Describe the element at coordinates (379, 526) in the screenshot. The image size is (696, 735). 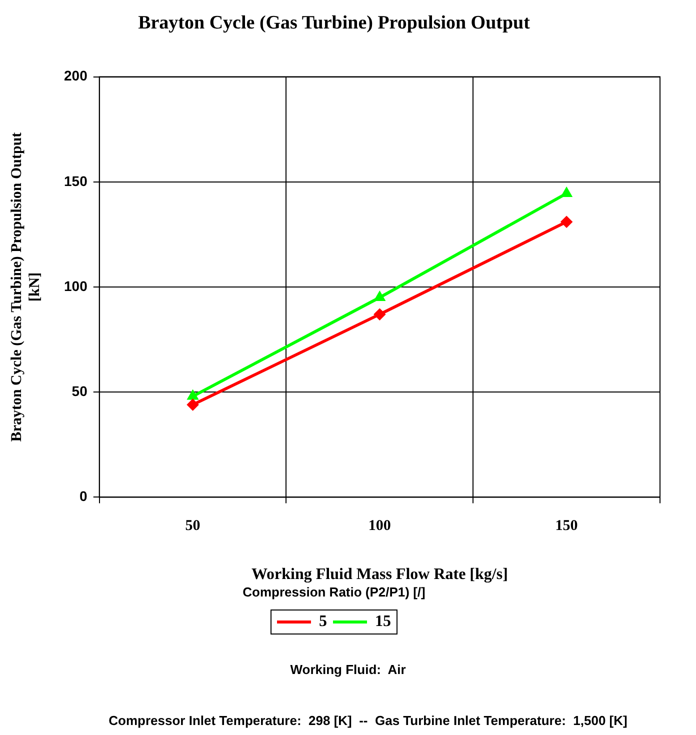
I see `x-tick-label: 100` at that location.